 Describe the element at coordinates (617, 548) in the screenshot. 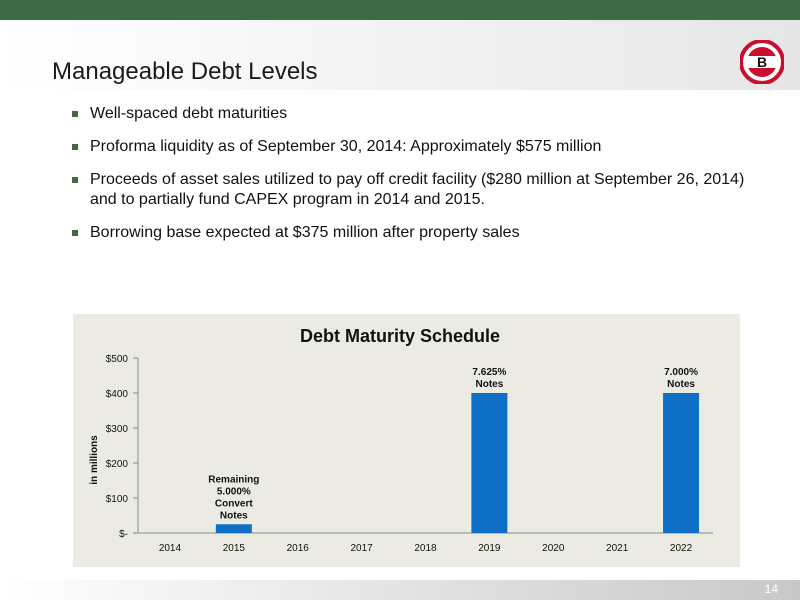

I see `x-tick-label: 2021` at that location.